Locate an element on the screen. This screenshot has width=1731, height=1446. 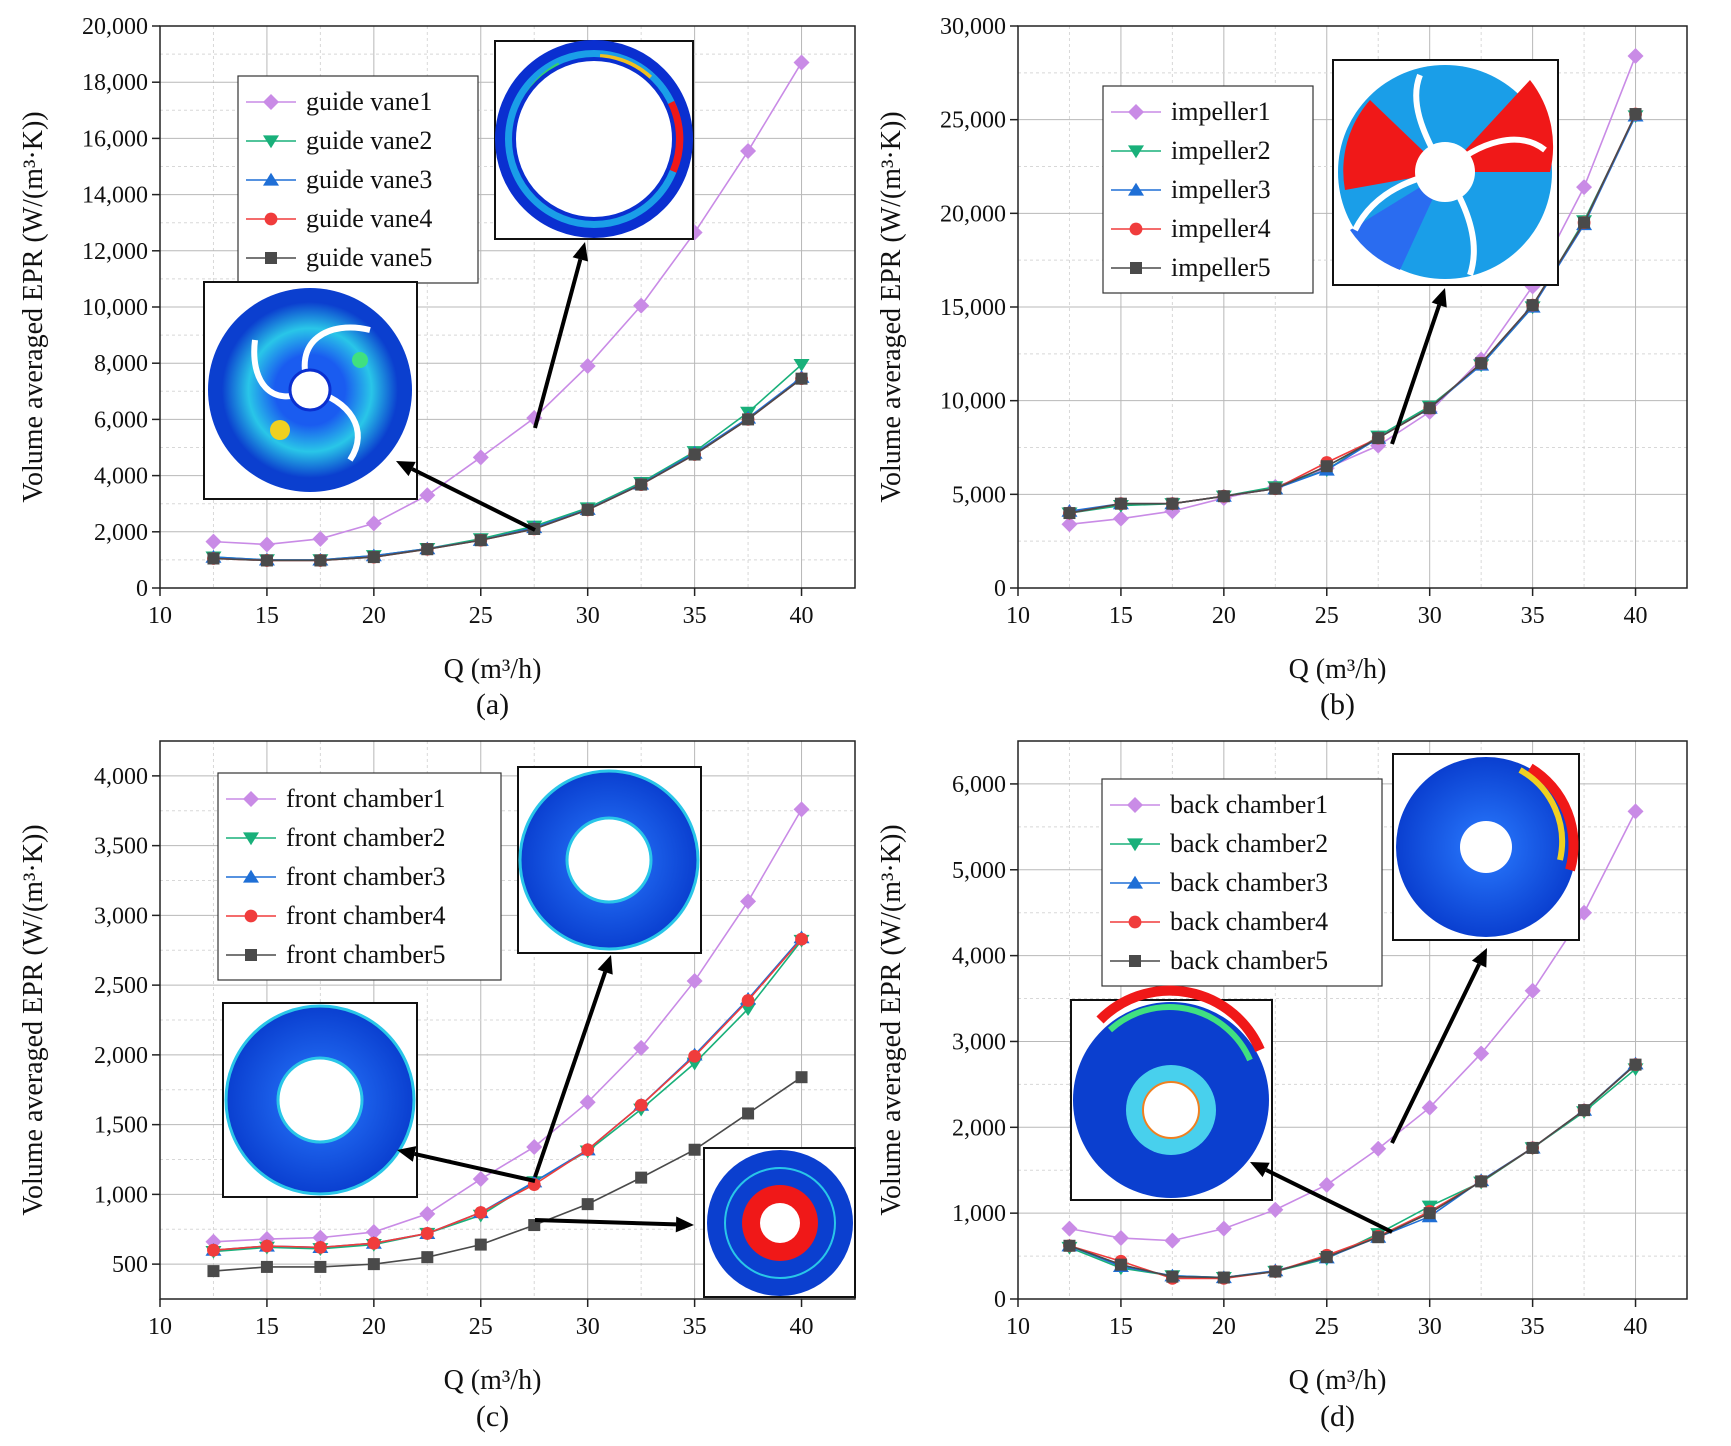
y-tick-label: 2,000 is located at coordinates (121, 1056).